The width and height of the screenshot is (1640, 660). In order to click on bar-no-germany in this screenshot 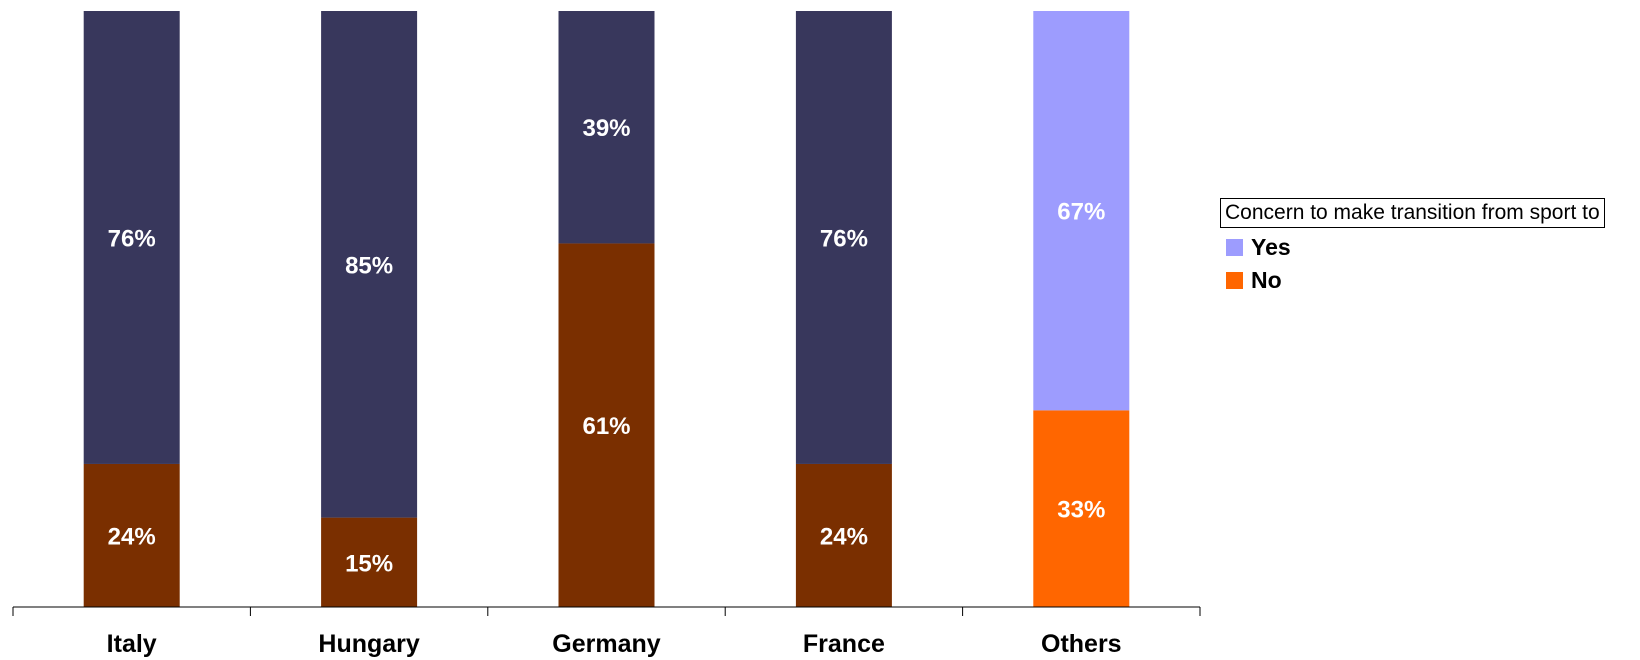, I will do `click(606, 425)`.